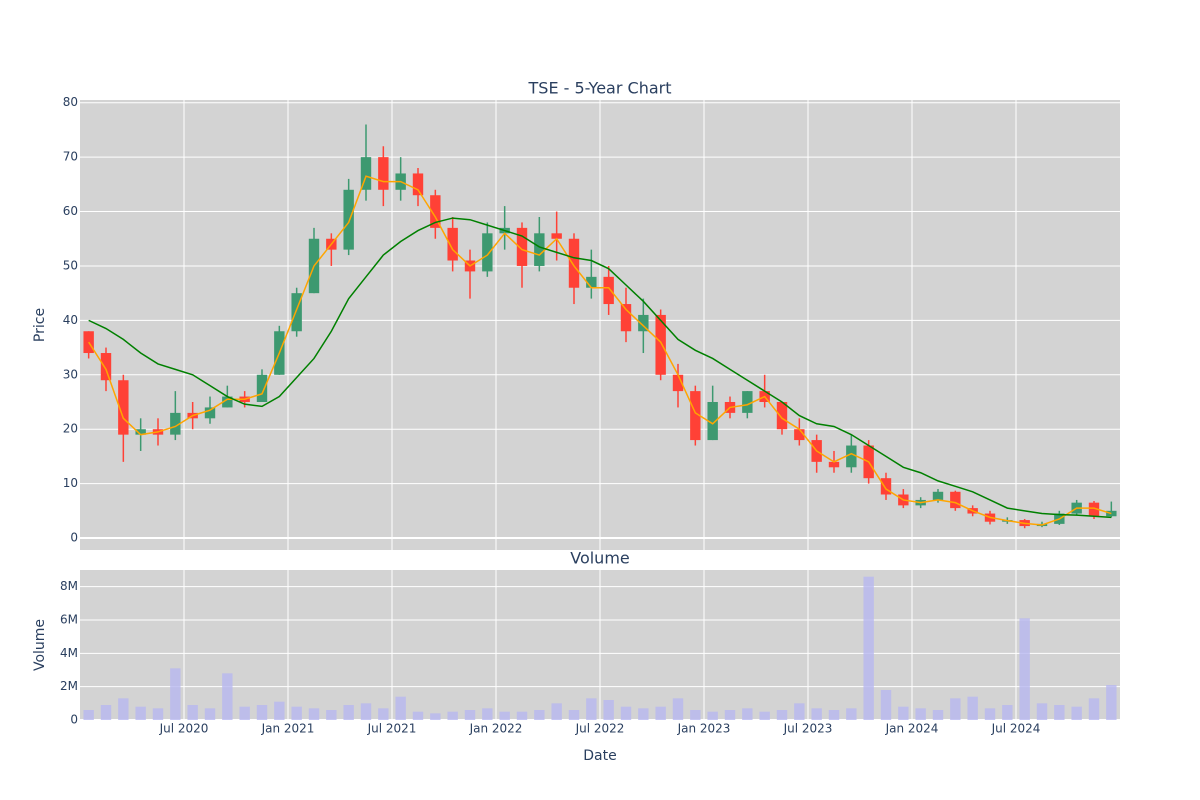 This screenshot has height=800, width=1200. Describe the element at coordinates (599, 756) in the screenshot. I see `x-axis-title: Date` at that location.